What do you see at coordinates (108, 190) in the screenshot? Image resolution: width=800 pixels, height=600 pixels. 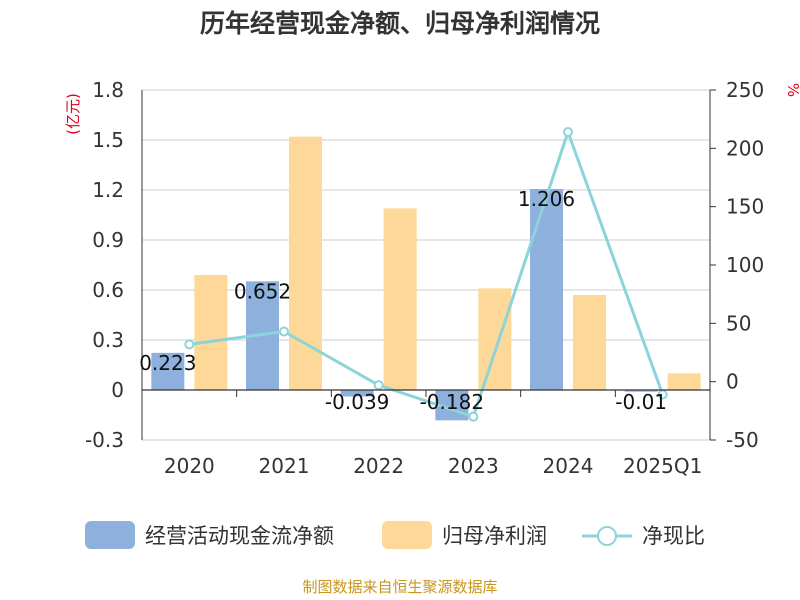 I see `left-tick-label: 1.2` at bounding box center [108, 190].